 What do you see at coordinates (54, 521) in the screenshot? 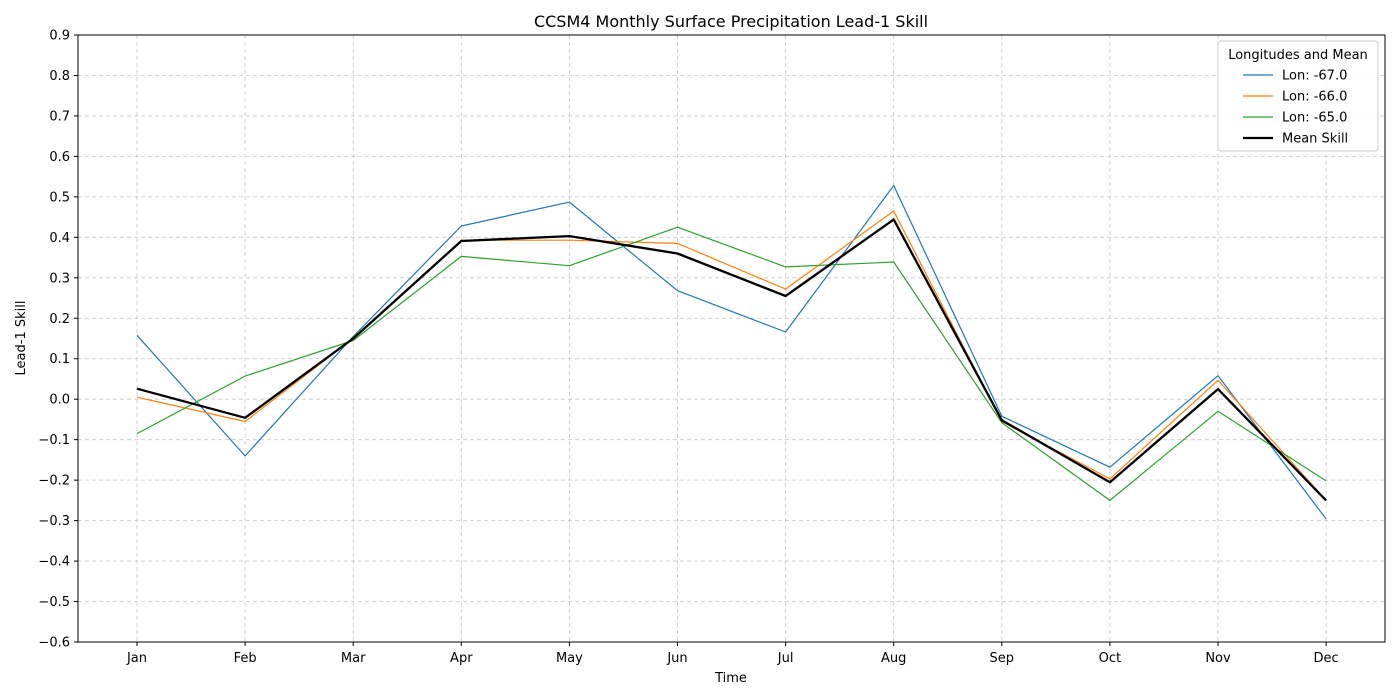
I see `y-tick-label: −0.3` at bounding box center [54, 521].